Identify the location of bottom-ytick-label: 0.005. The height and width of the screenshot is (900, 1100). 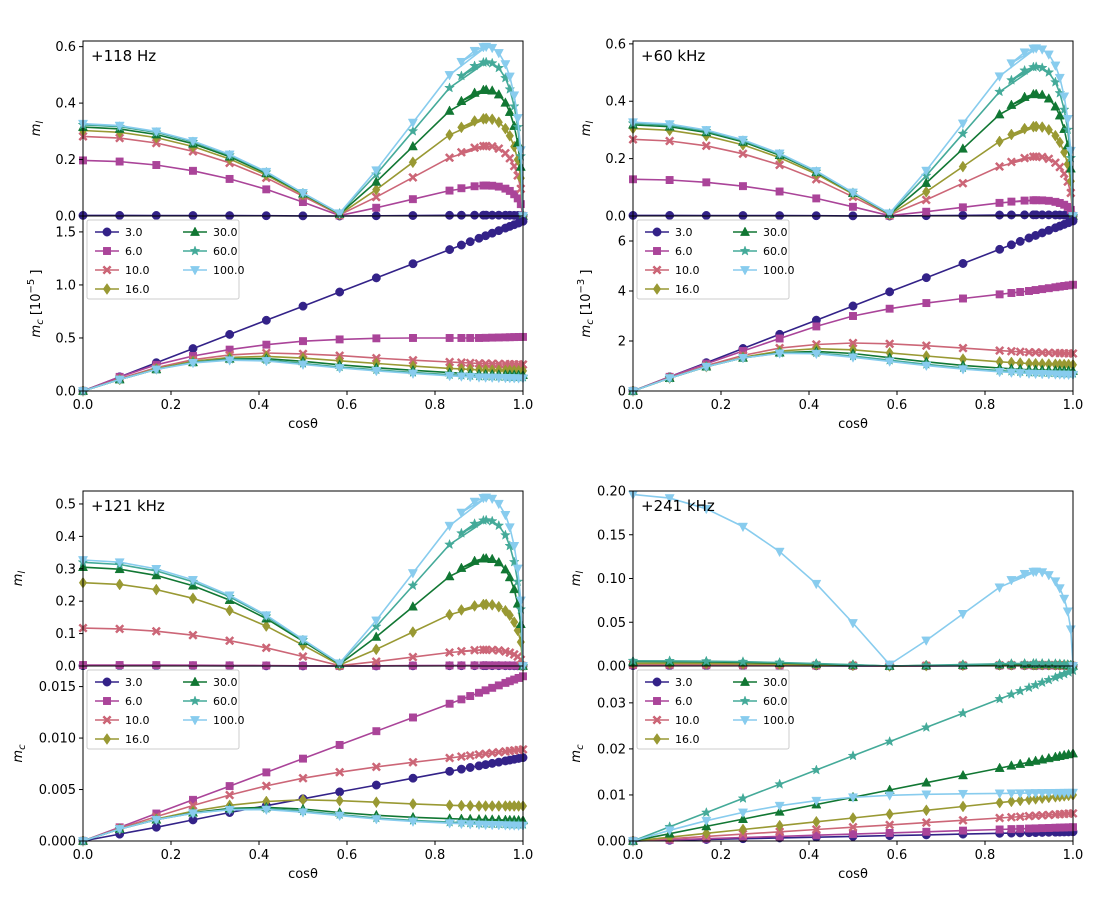
(57, 790).